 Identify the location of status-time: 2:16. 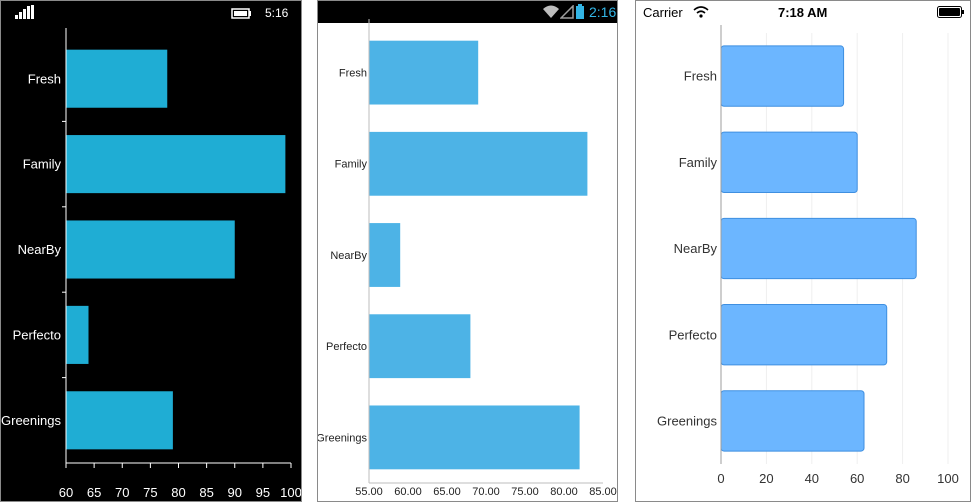
(603, 12).